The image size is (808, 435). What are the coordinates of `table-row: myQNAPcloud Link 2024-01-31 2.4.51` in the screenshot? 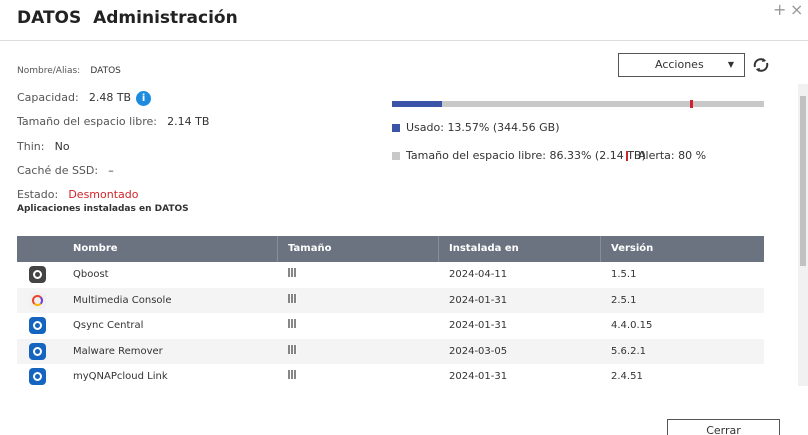 It's located at (390, 377).